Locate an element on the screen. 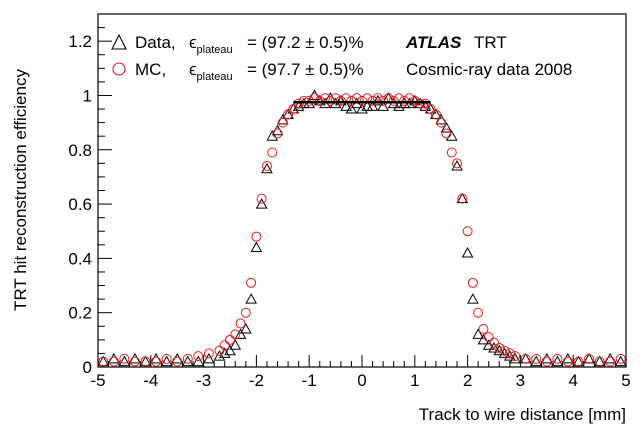 This screenshot has width=644, height=430. detector-label: TRT is located at coordinates (490, 42).